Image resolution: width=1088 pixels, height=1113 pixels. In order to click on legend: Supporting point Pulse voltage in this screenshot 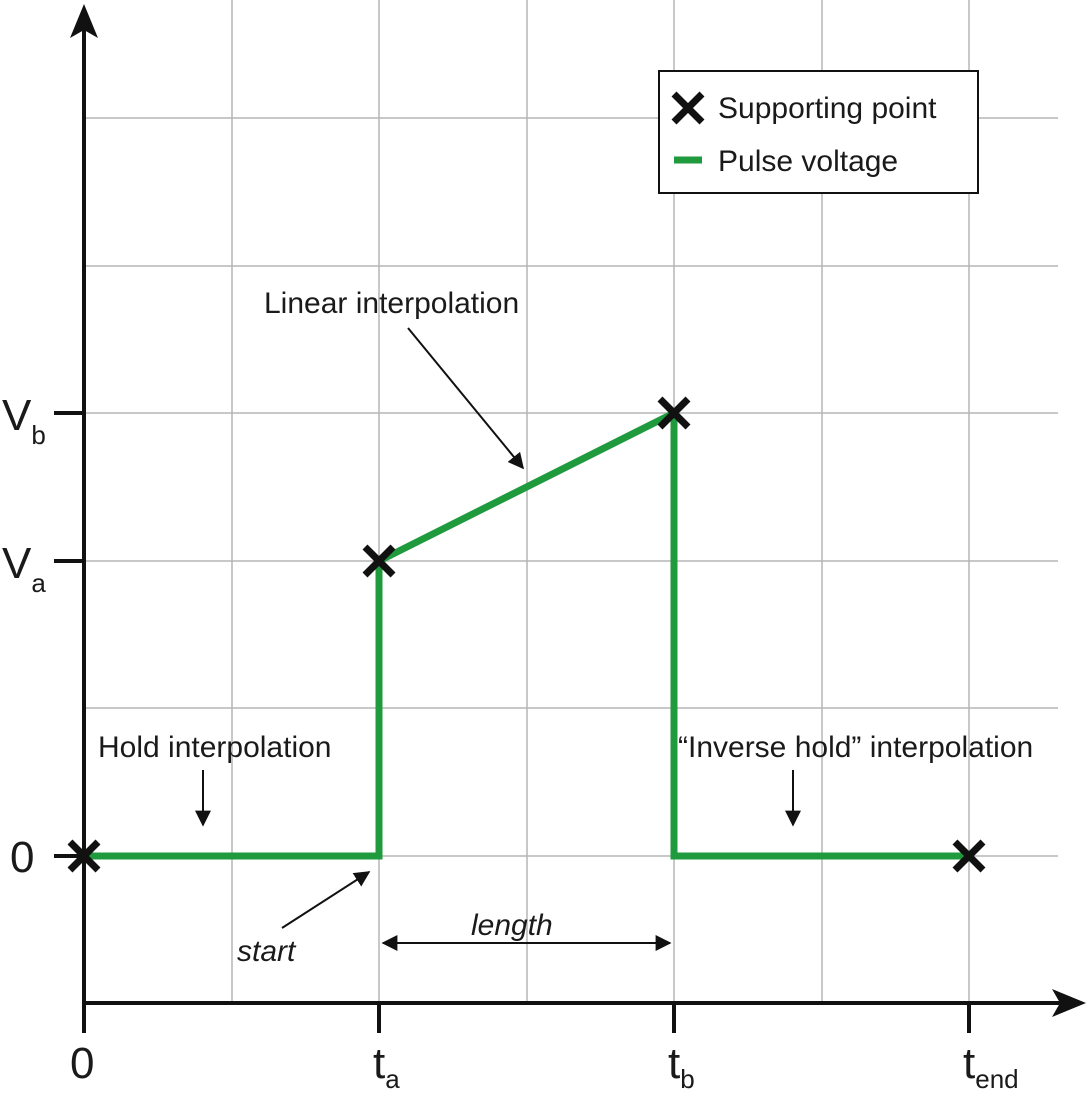, I will do `click(818, 132)`.